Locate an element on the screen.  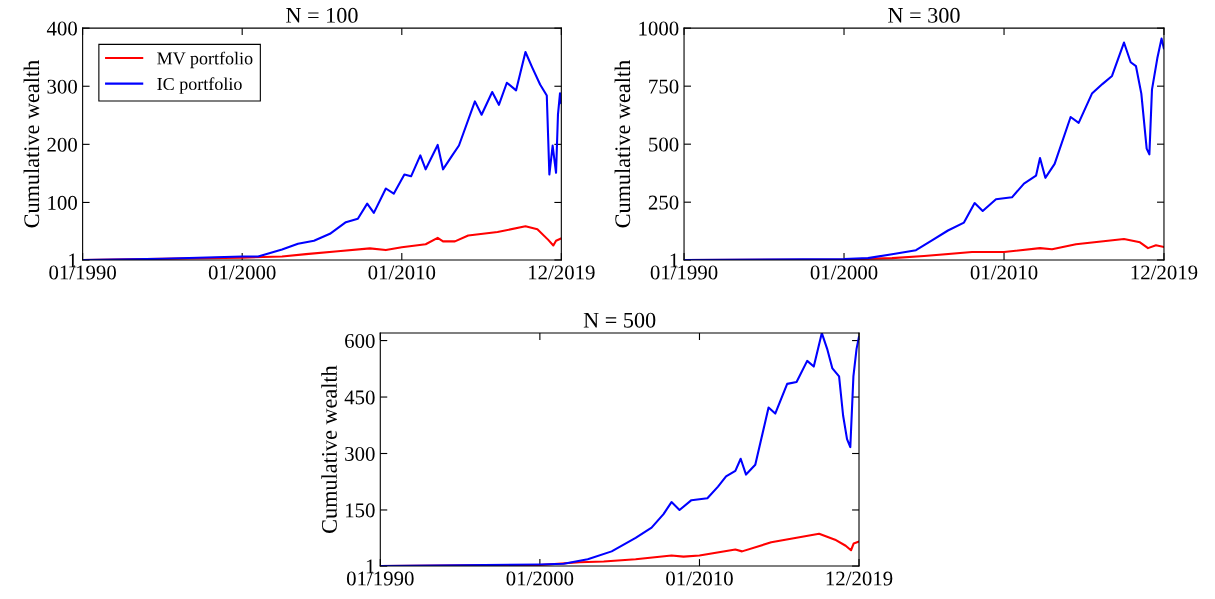
y-tick-label: 100 is located at coordinates (62, 202).